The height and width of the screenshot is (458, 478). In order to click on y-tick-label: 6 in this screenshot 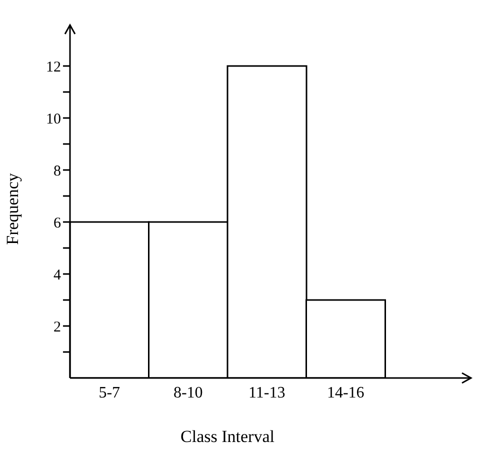, I will do `click(58, 223)`.